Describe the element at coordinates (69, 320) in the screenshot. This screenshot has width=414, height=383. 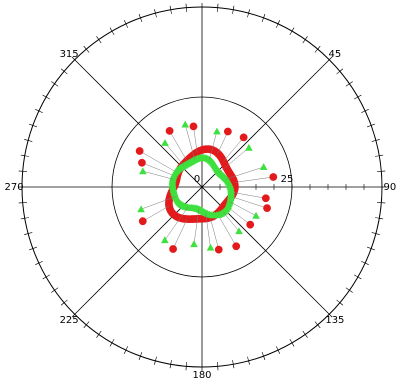
I see `angle-label: 225` at that location.